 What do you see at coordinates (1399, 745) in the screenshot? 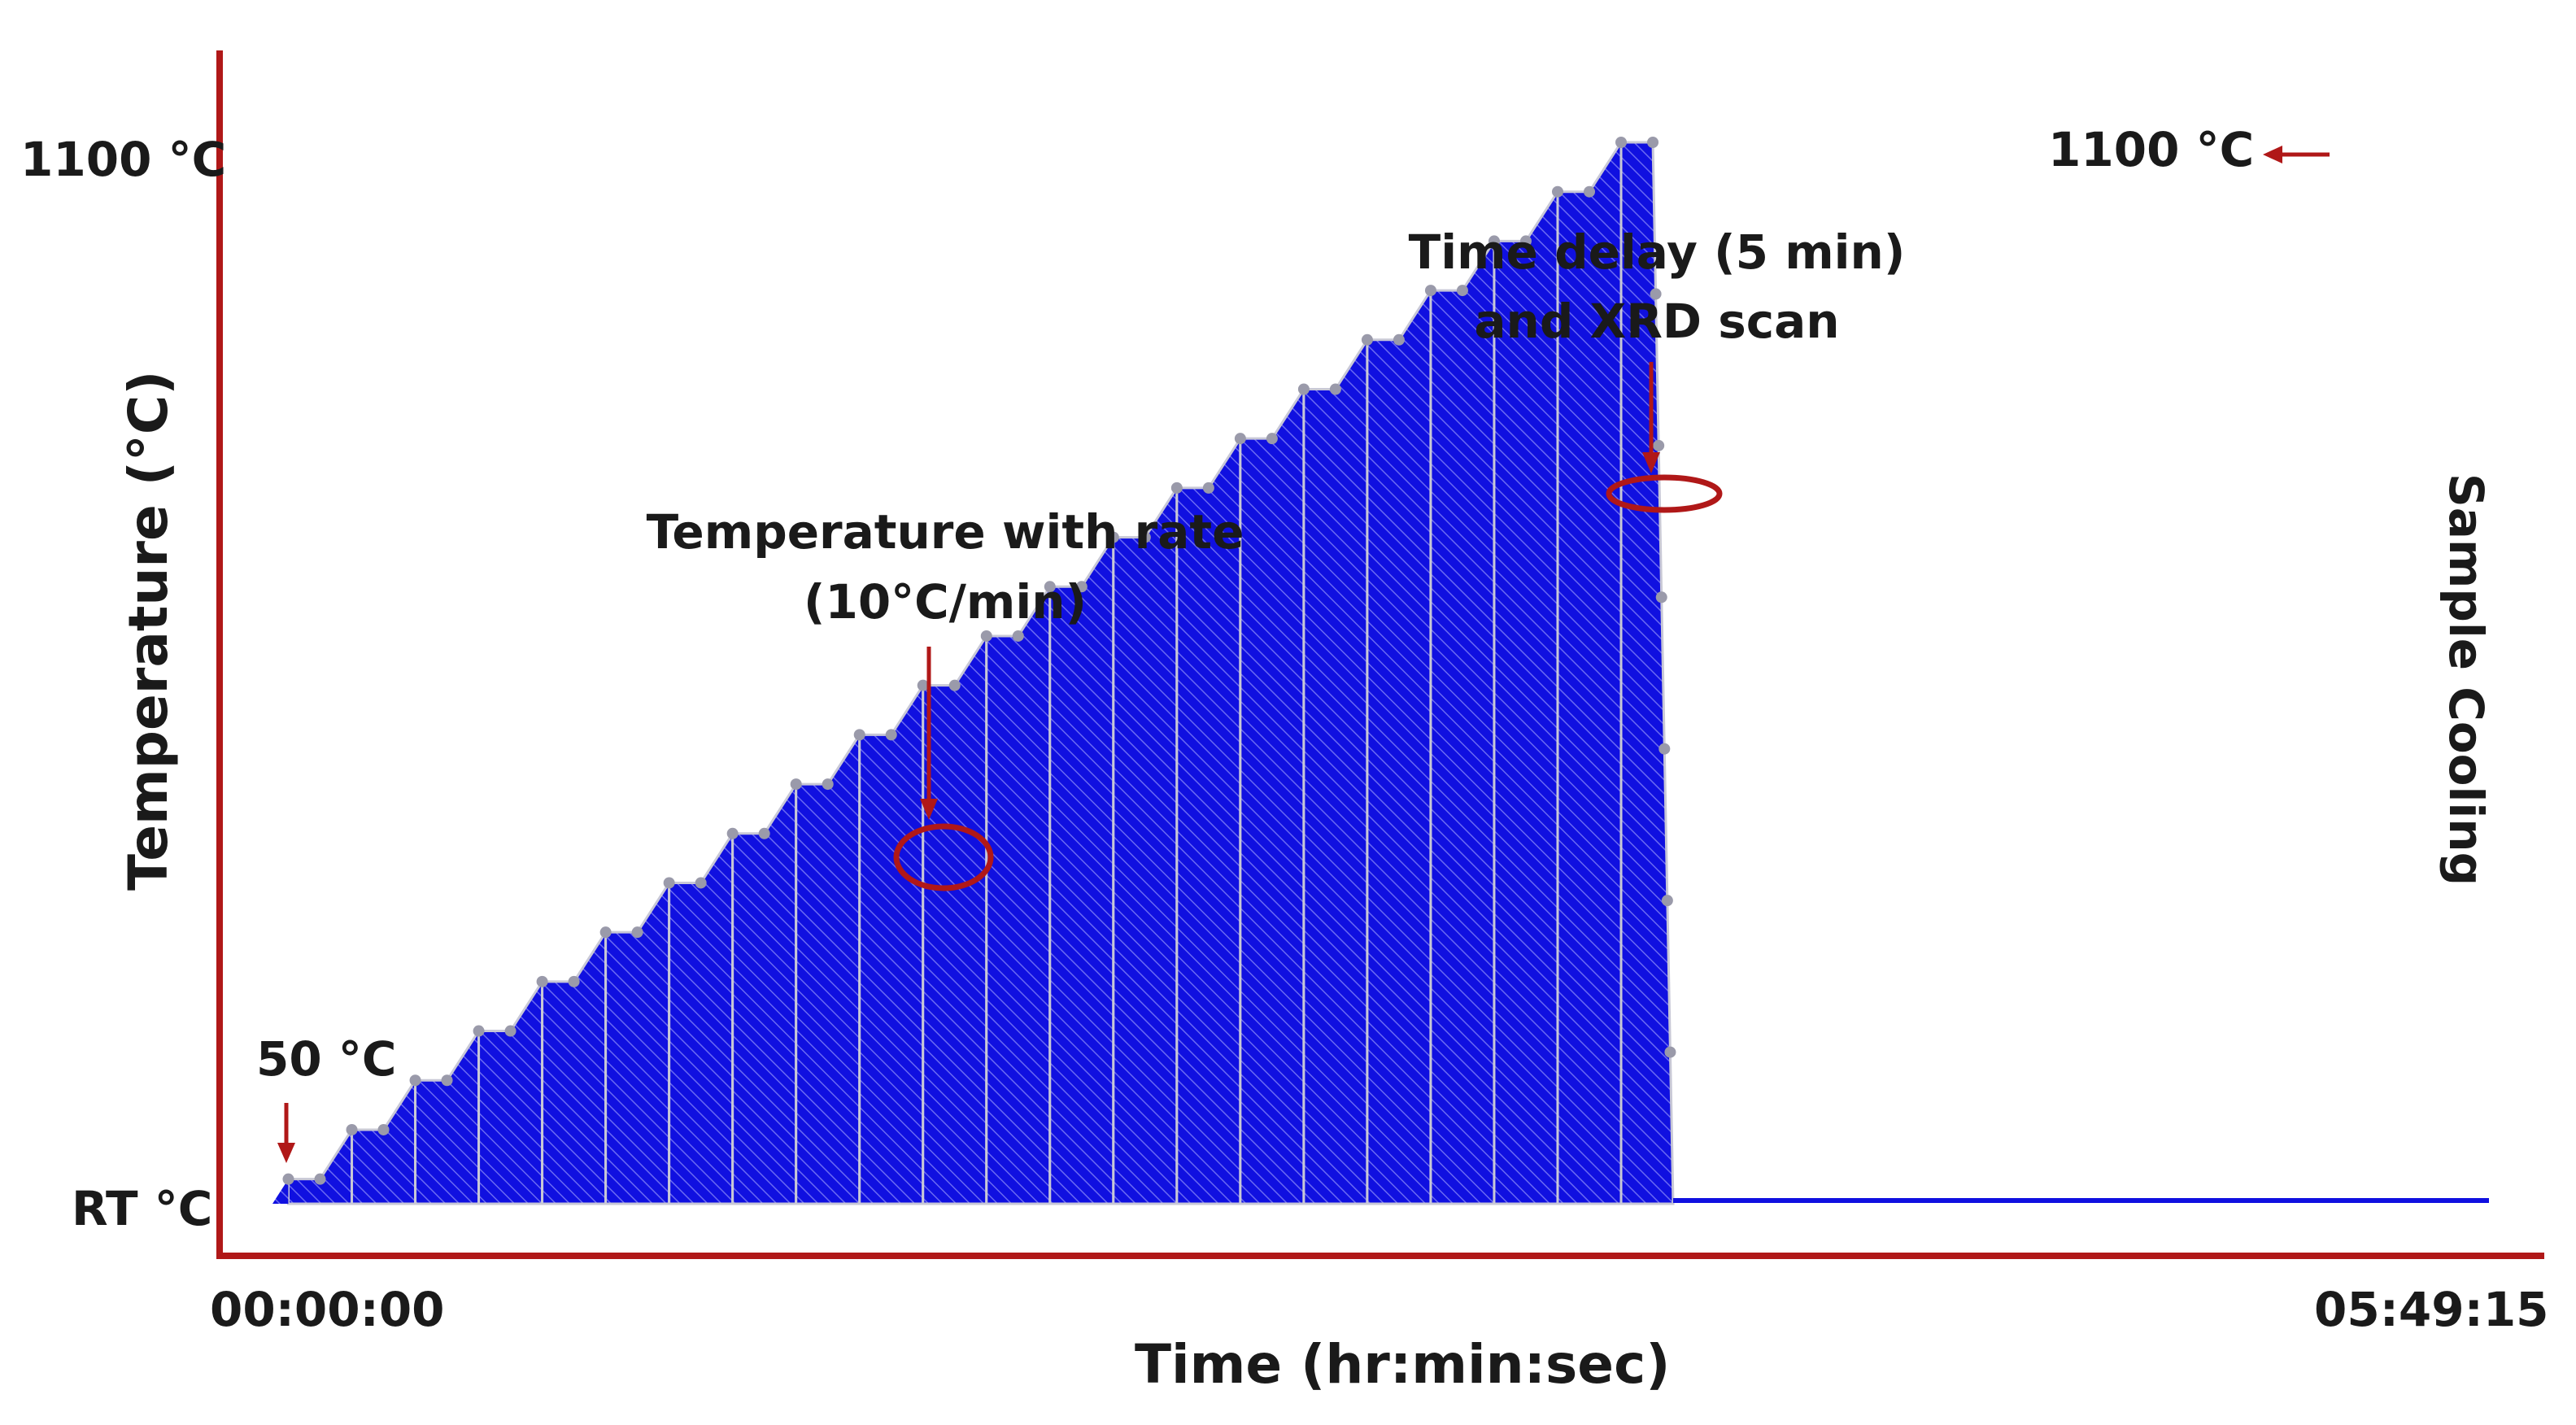
I see `step-bar-900c` at bounding box center [1399, 745].